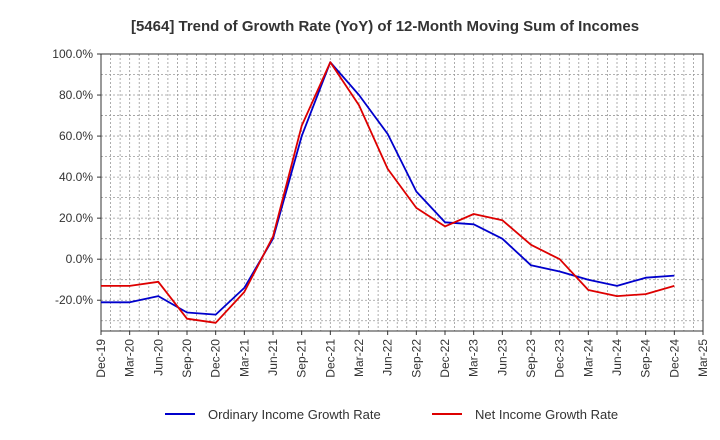 Image resolution: width=720 pixels, height=440 pixels. What do you see at coordinates (646, 358) in the screenshot?
I see `x-tick-label: Sep-24` at bounding box center [646, 358].